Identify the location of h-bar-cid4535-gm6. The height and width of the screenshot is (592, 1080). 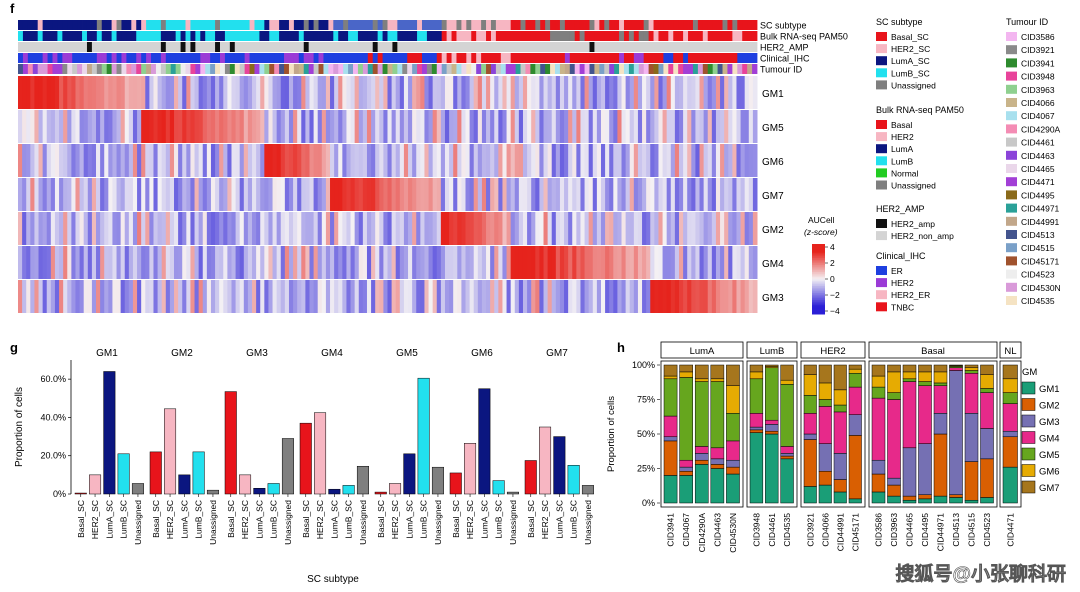
(787, 382).